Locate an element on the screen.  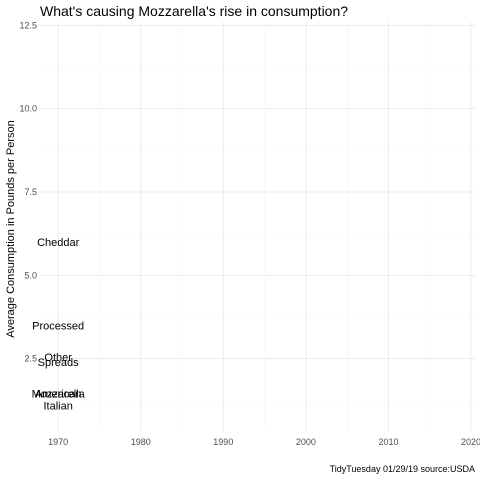
x-tick-label: 2000 is located at coordinates (306, 442).